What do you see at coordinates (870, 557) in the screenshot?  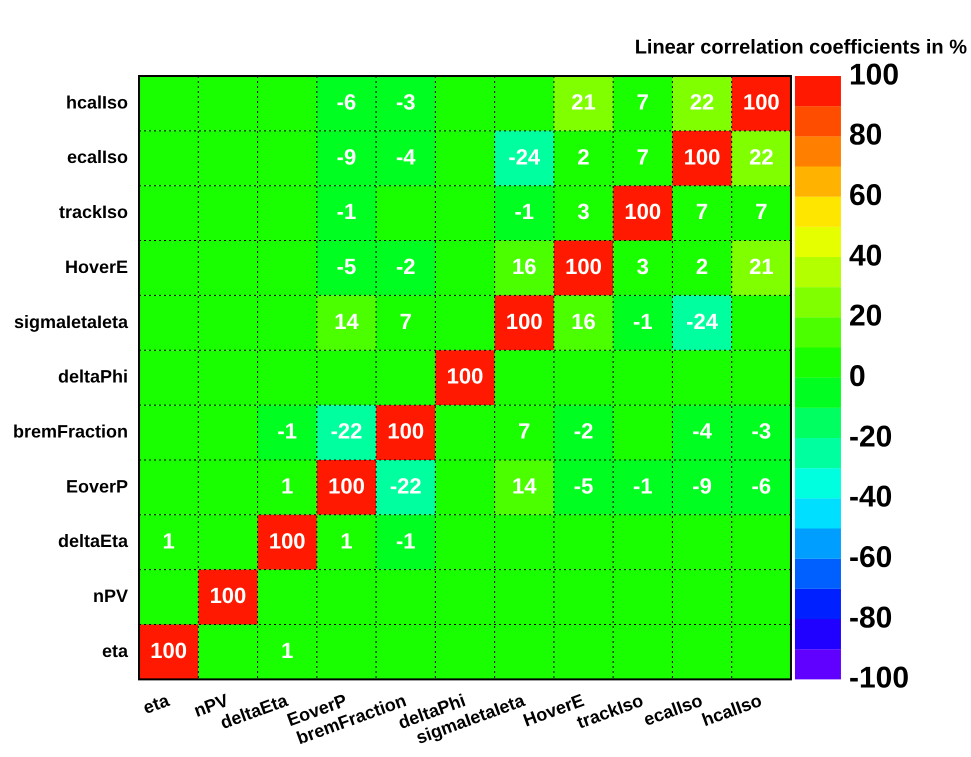 I see `color-bar-label: -60` at bounding box center [870, 557].